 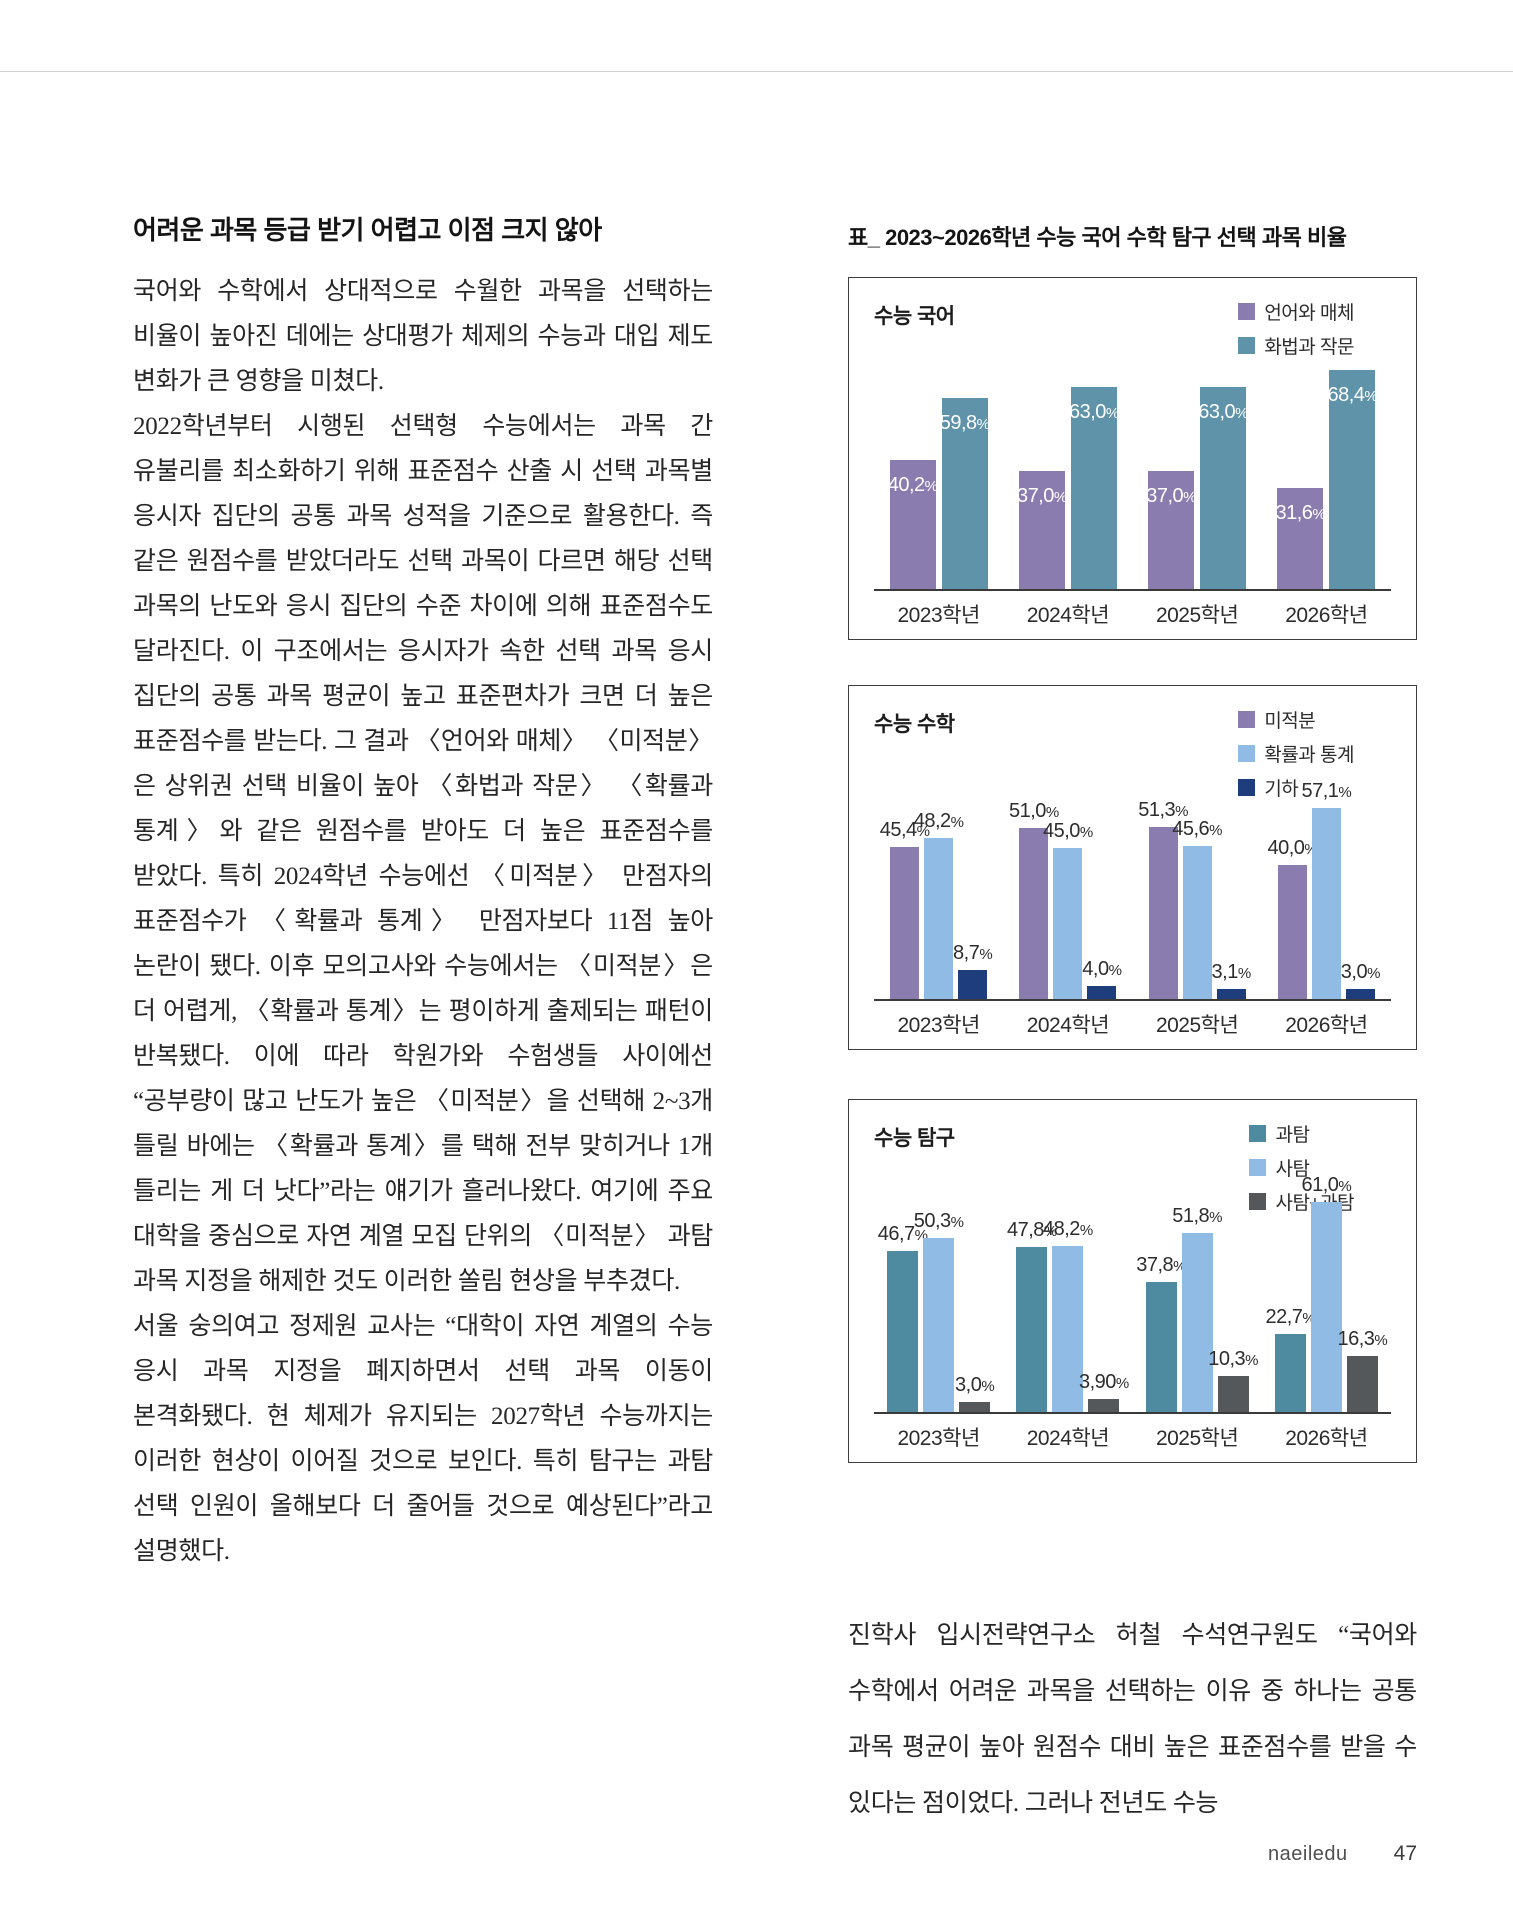 I want to click on legend-item: 기하, so click(x=1296, y=787).